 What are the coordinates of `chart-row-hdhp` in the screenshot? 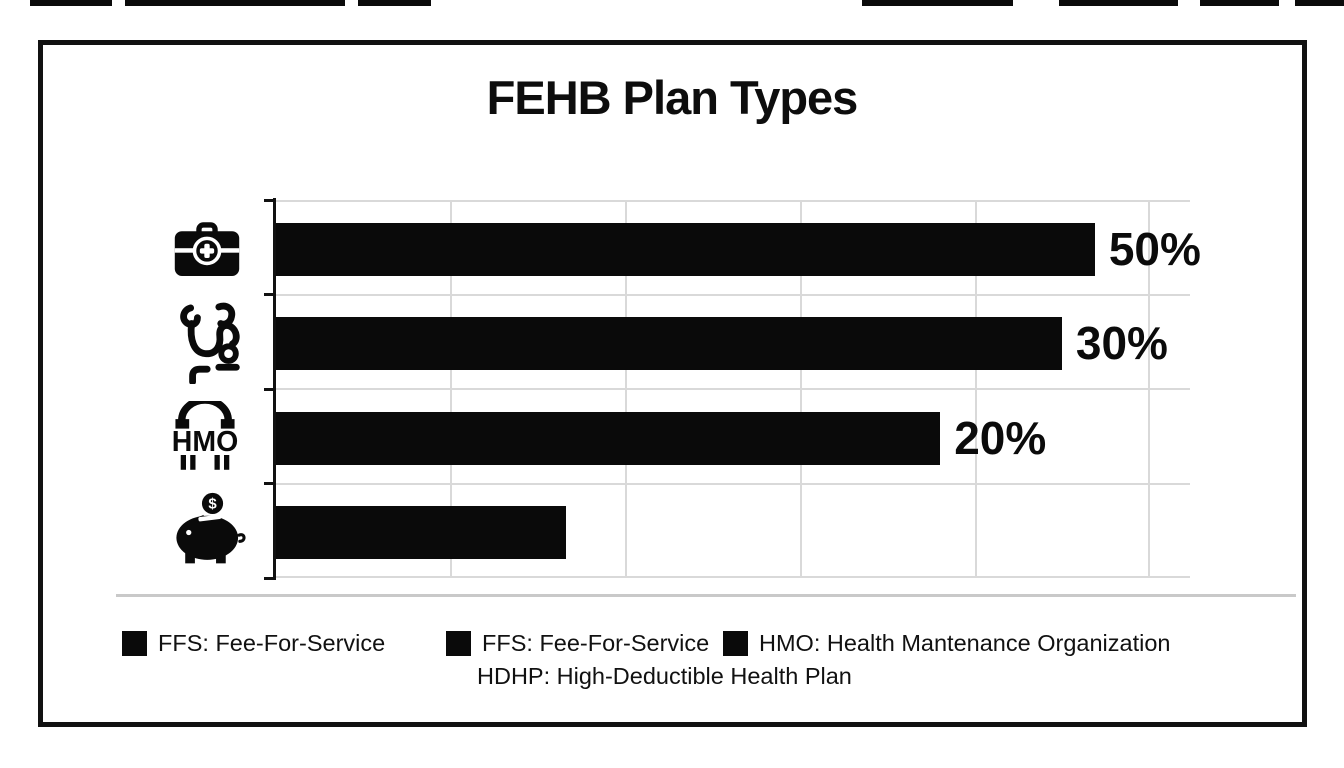 It's located at (732, 530).